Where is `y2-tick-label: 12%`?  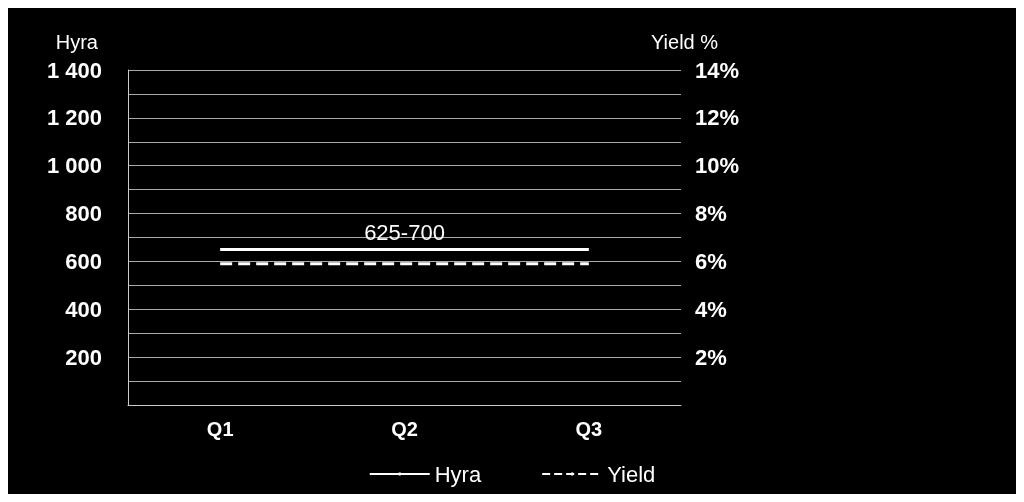
y2-tick-label: 12% is located at coordinates (717, 118).